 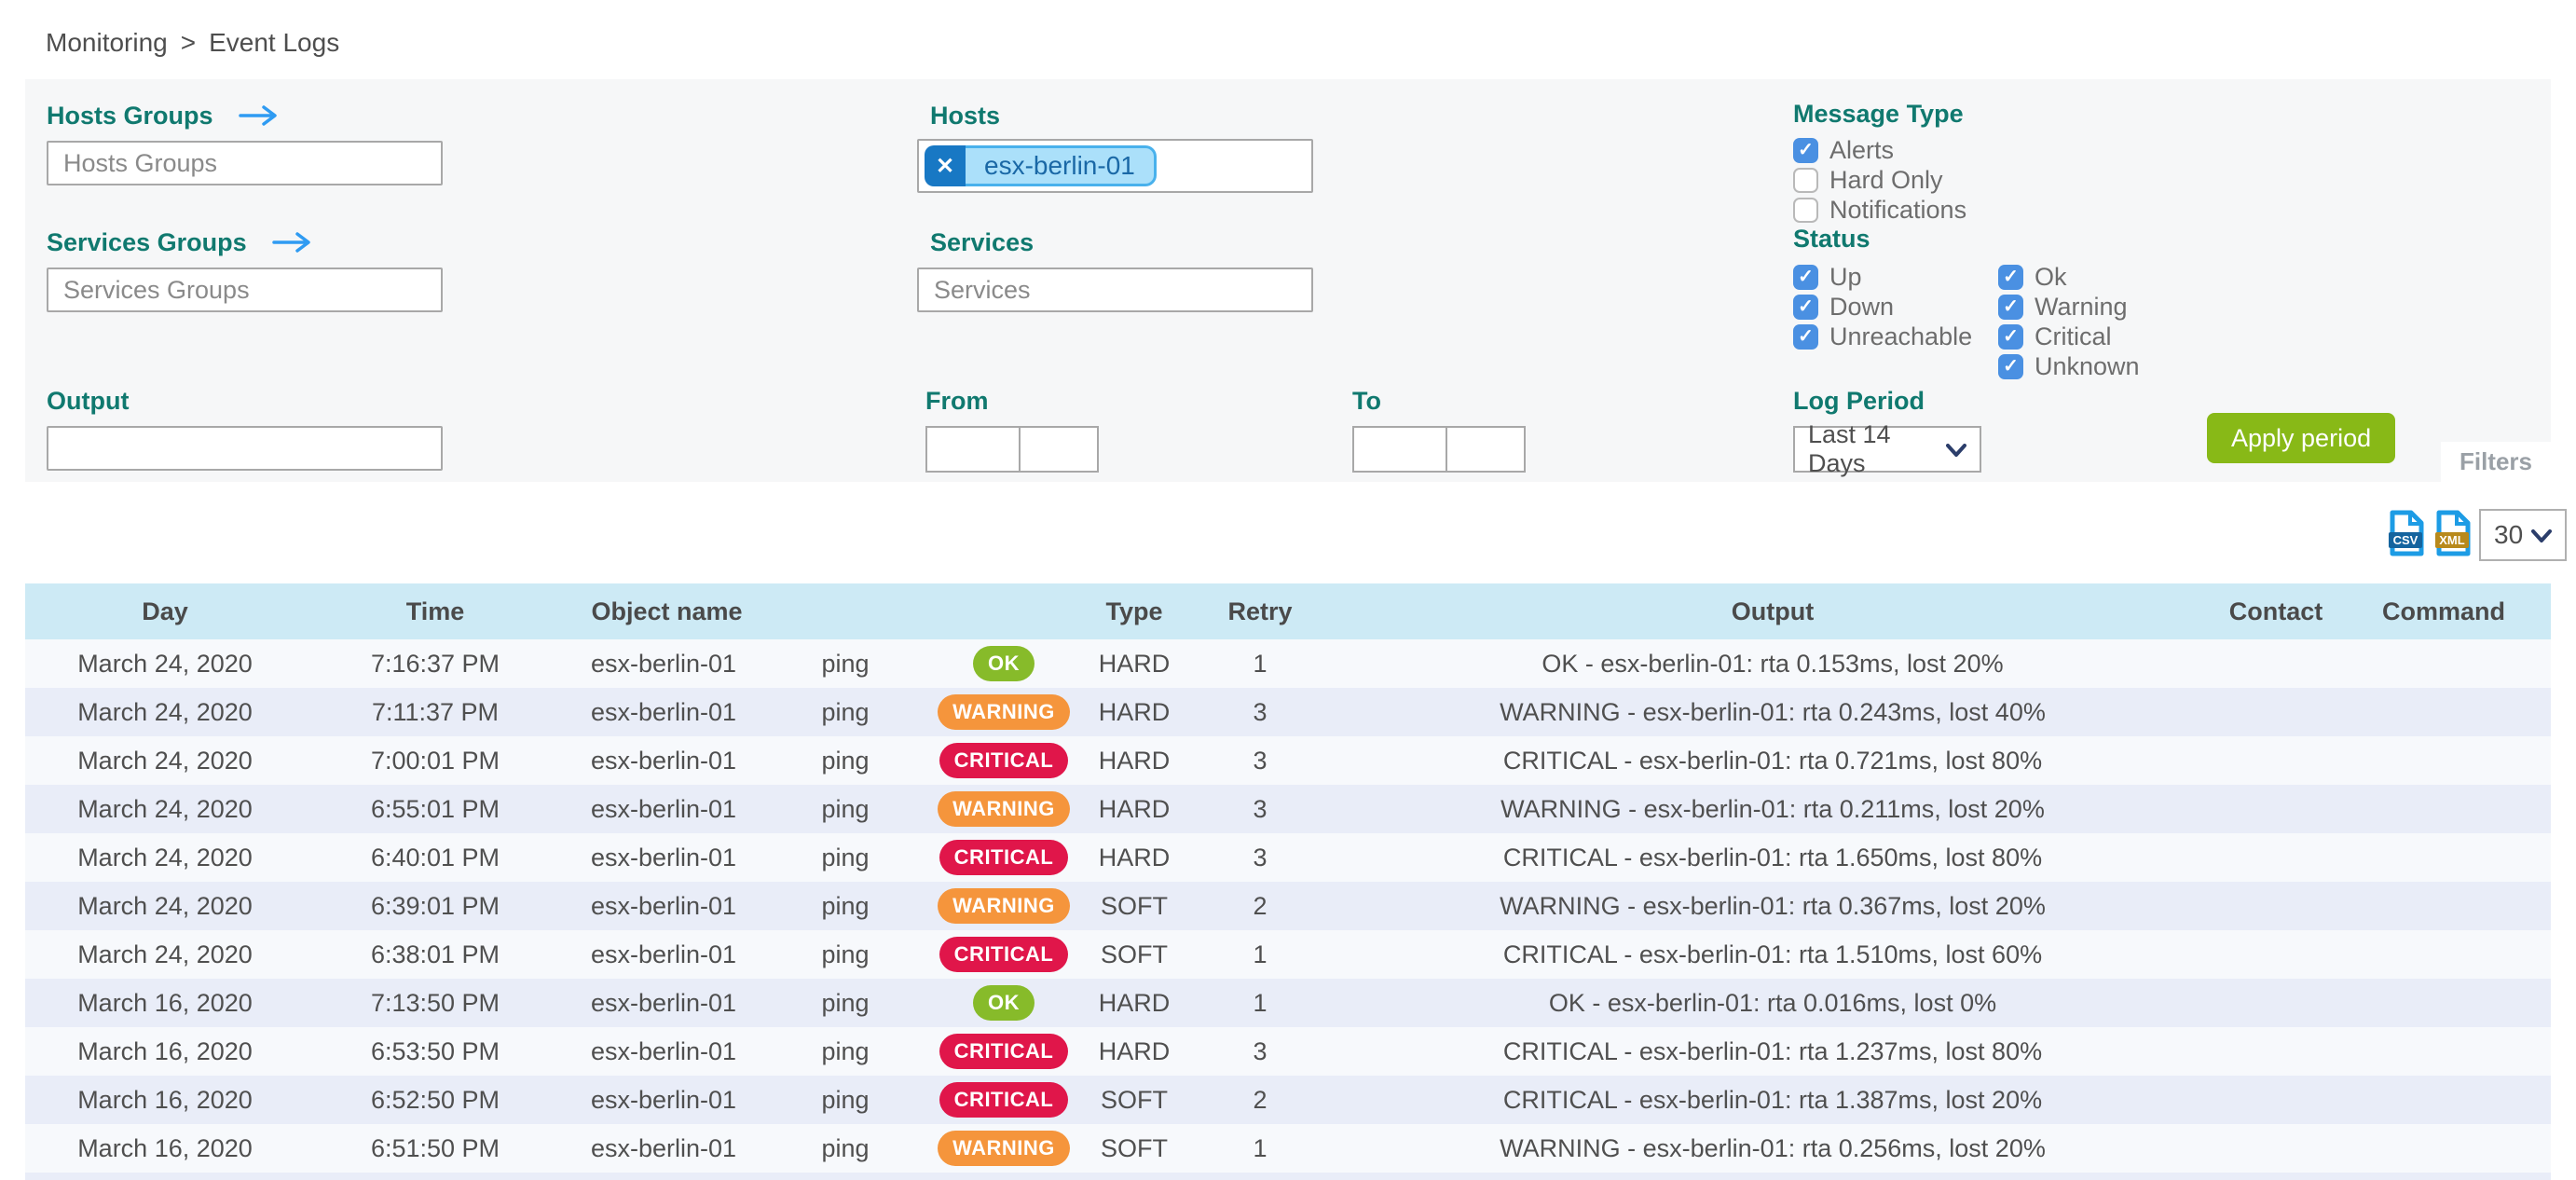 What do you see at coordinates (292, 242) in the screenshot?
I see `services-groups-arrow-icon` at bounding box center [292, 242].